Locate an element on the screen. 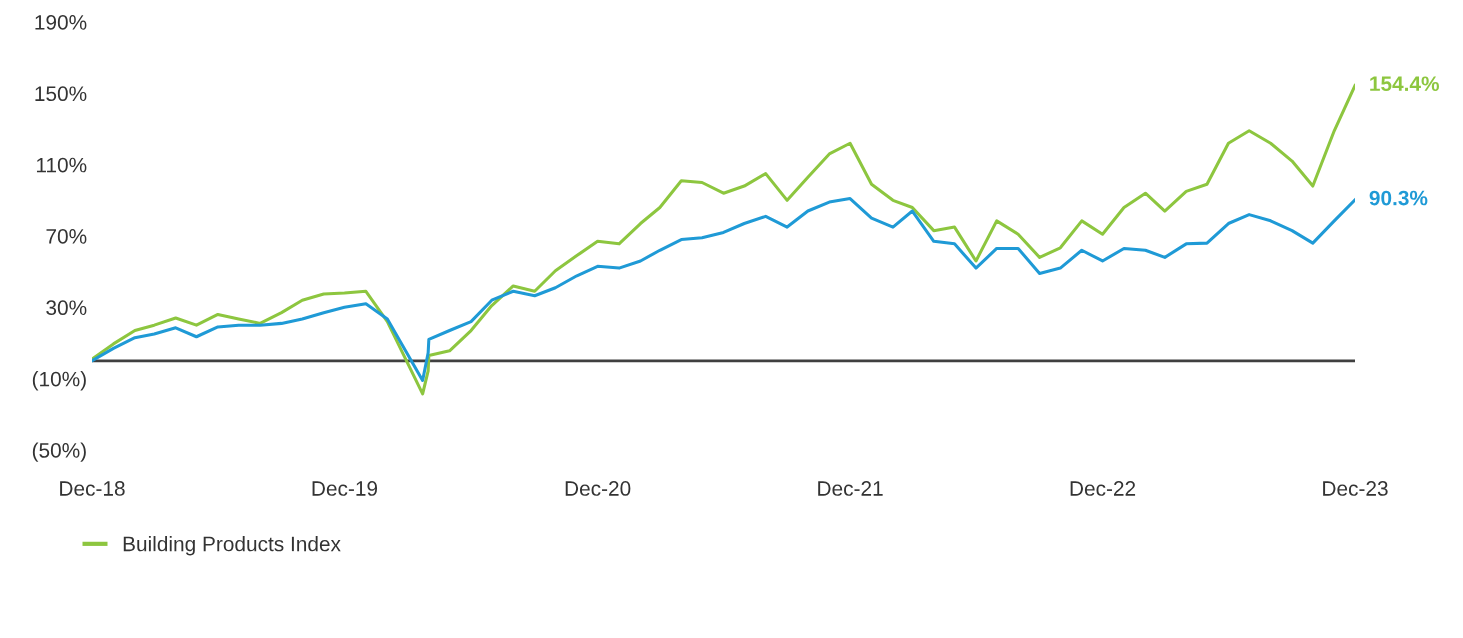 The width and height of the screenshot is (1463, 638). x-tick-label: Dec-20 is located at coordinates (598, 488).